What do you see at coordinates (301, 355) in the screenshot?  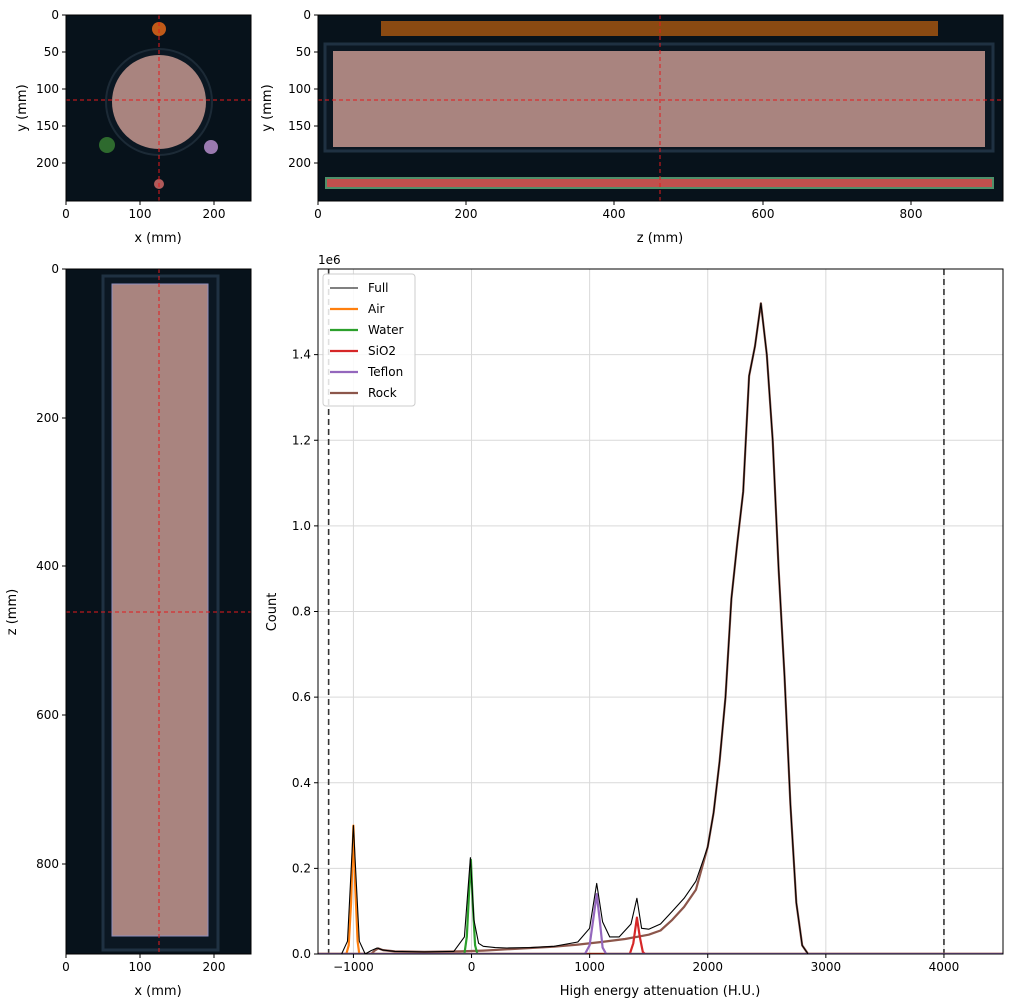 I see `tick-label: 1.4` at bounding box center [301, 355].